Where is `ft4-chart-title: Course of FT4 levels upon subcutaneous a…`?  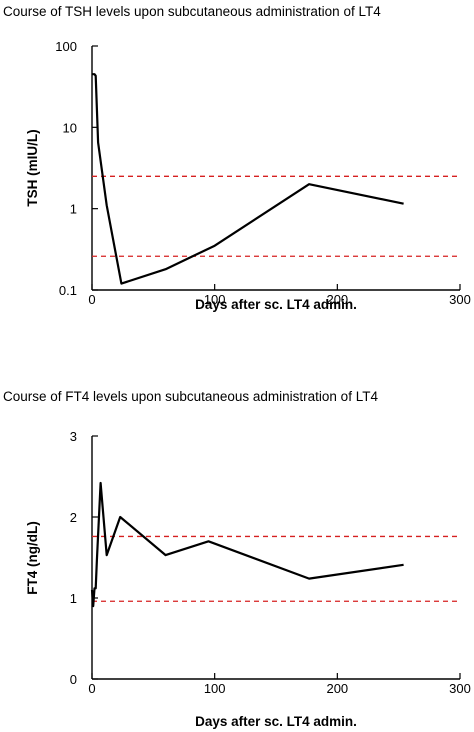
ft4-chart-title: Course of FT4 levels upon subcutaneous a… is located at coordinates (190, 396).